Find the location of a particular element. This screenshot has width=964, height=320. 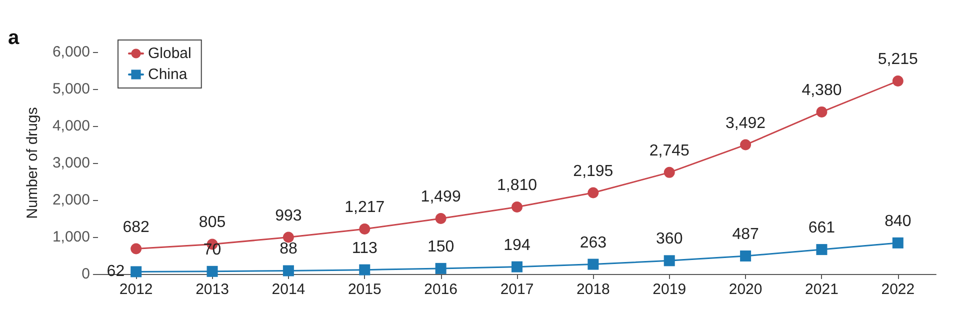

data-label: 2,745 is located at coordinates (669, 151).